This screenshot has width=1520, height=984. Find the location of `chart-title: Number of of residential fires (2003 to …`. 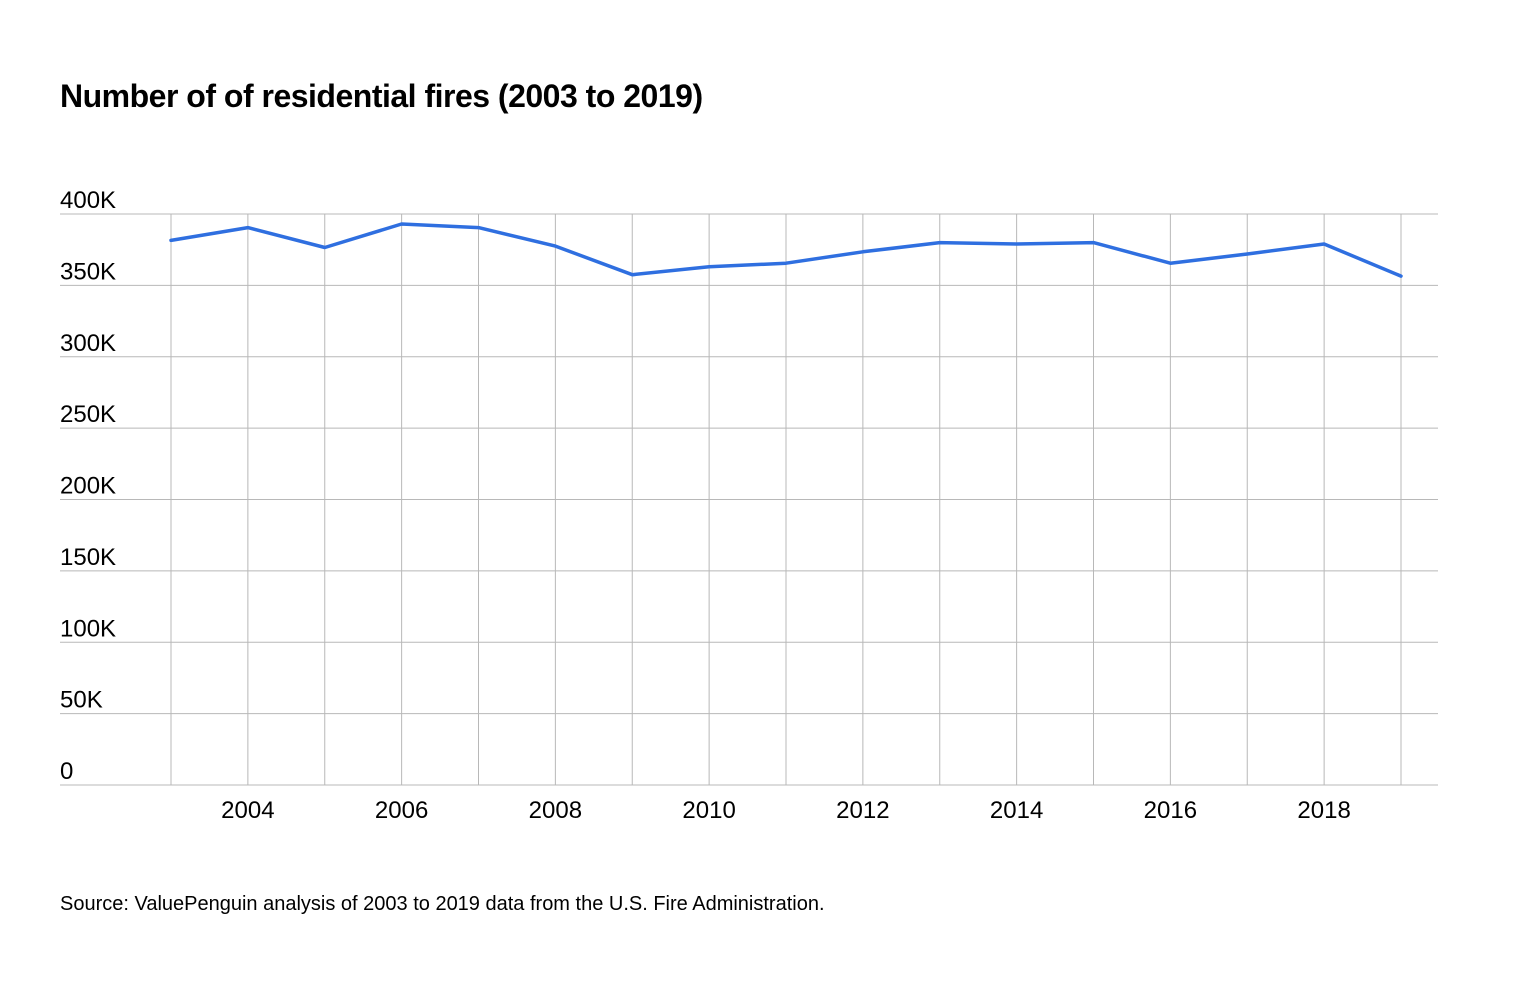

chart-title: Number of of residential fires (2003 to … is located at coordinates (381, 96).